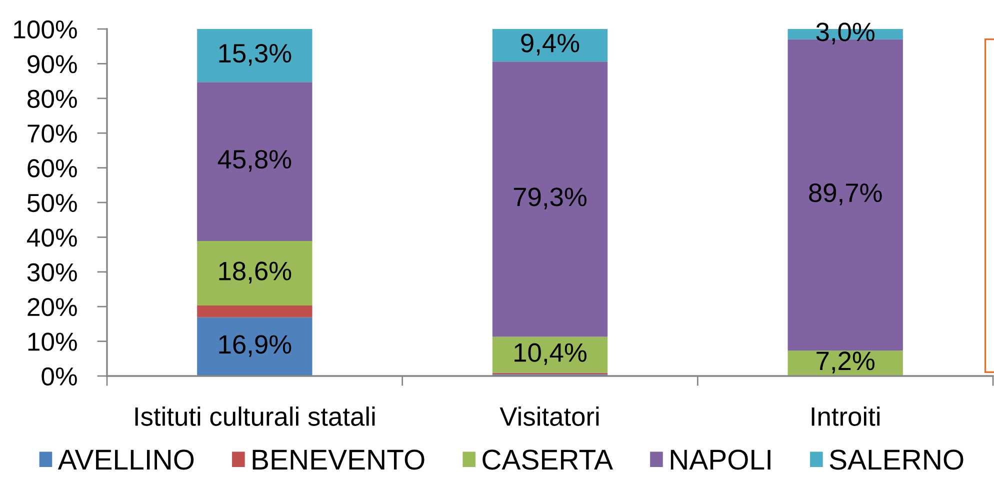  I want to click on y-tick-label: 40%, so click(52, 237).